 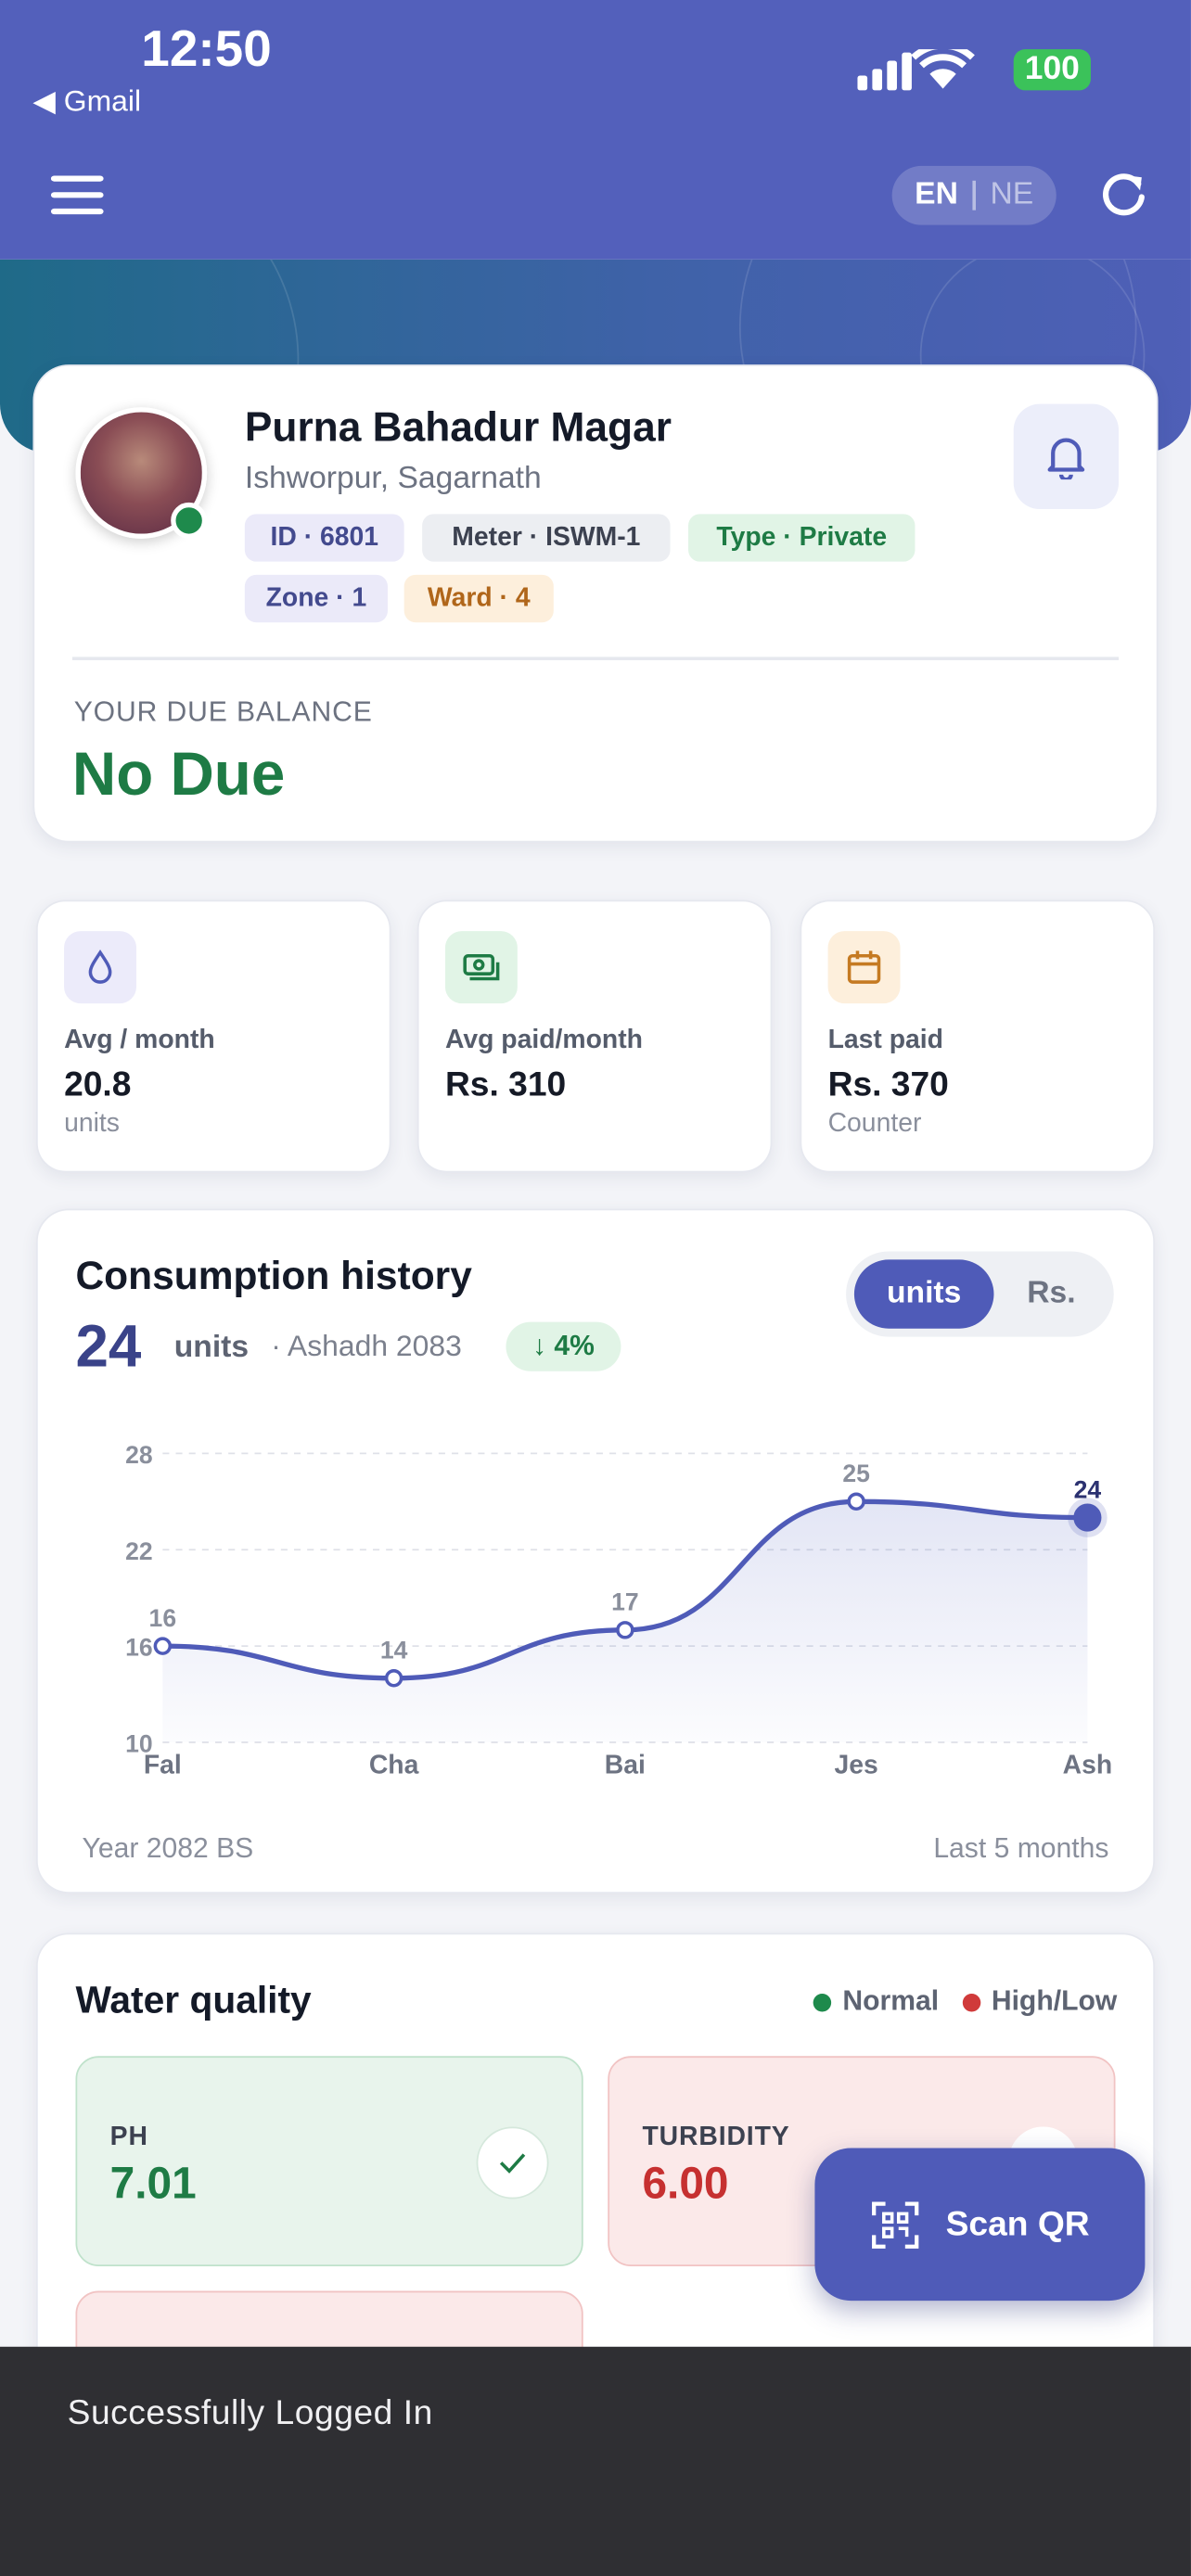 What do you see at coordinates (543, 1040) in the screenshot?
I see `stat-label: Avg paid/month` at bounding box center [543, 1040].